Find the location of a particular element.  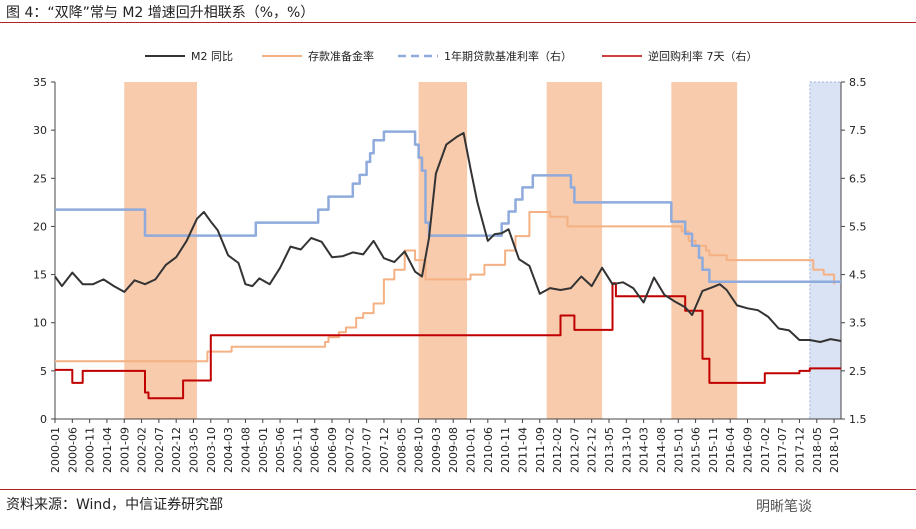

x-tick-label: 2012-02 is located at coordinates (557, 450).